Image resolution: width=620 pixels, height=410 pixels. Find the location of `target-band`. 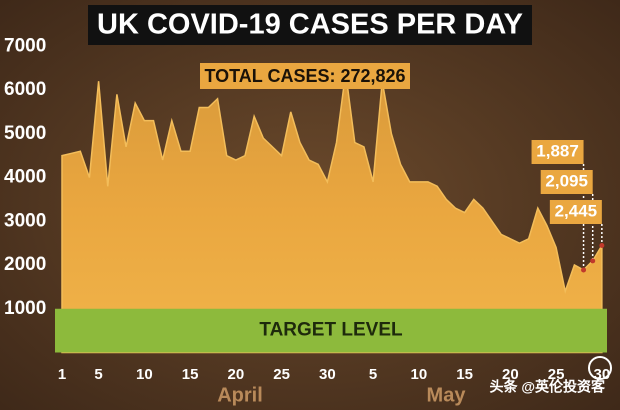

target-band is located at coordinates (331, 330).